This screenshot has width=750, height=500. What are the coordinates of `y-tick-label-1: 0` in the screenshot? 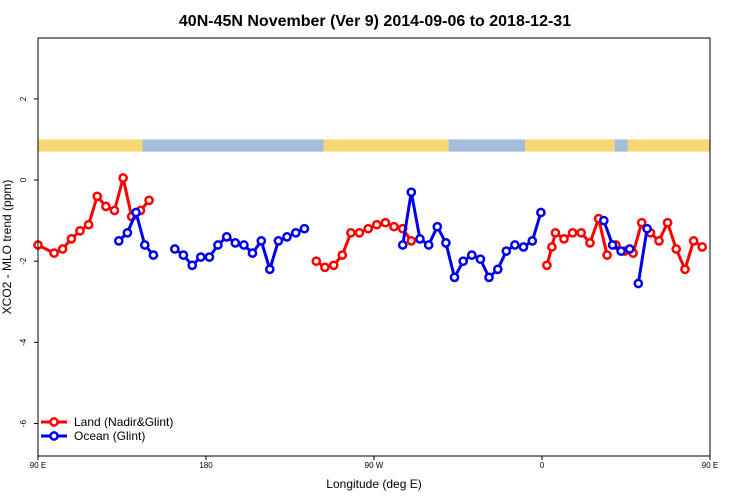 It's located at (23, 179).